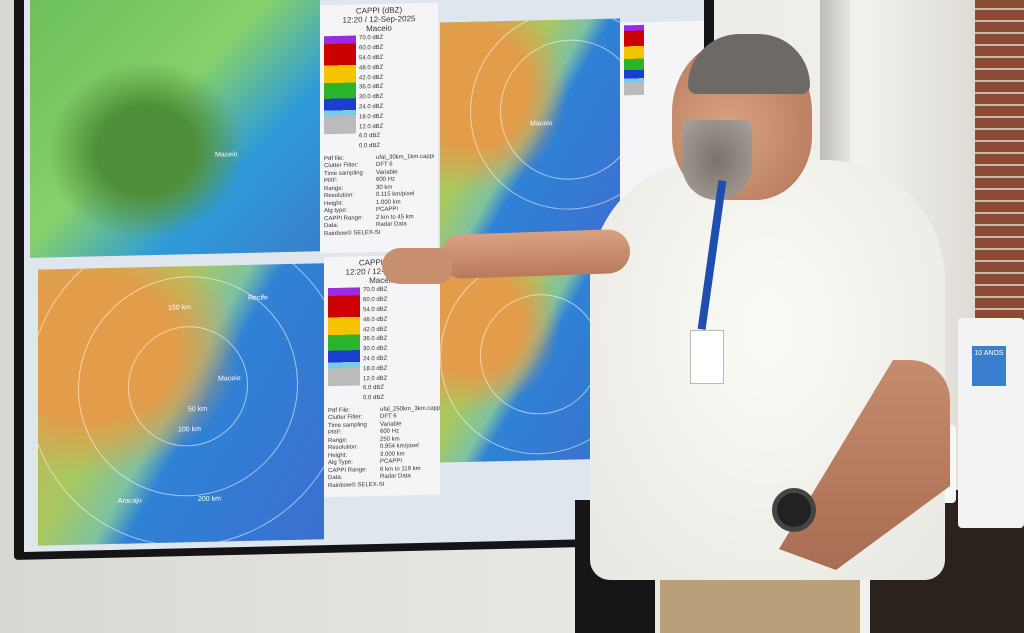 The image size is (1024, 633). Describe the element at coordinates (535, 254) in the screenshot. I see `man-pointing-arm` at that location.